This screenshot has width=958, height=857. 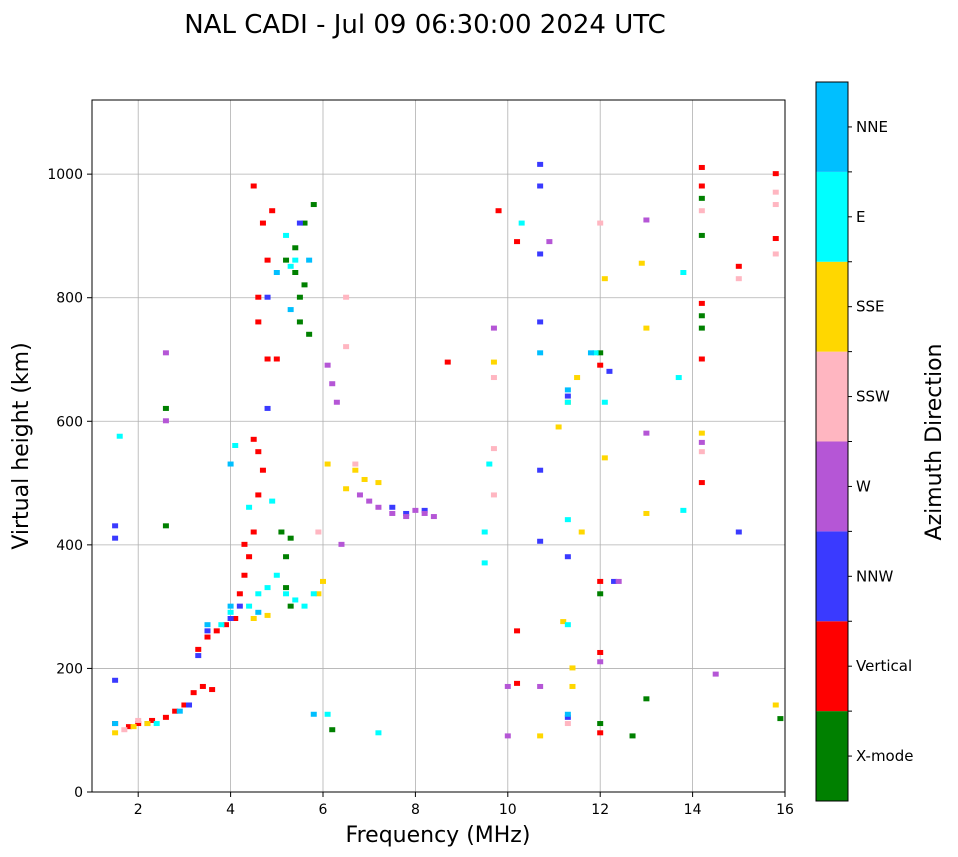 What do you see at coordinates (69, 669) in the screenshot?
I see `y-tick-label: 200` at bounding box center [69, 669].